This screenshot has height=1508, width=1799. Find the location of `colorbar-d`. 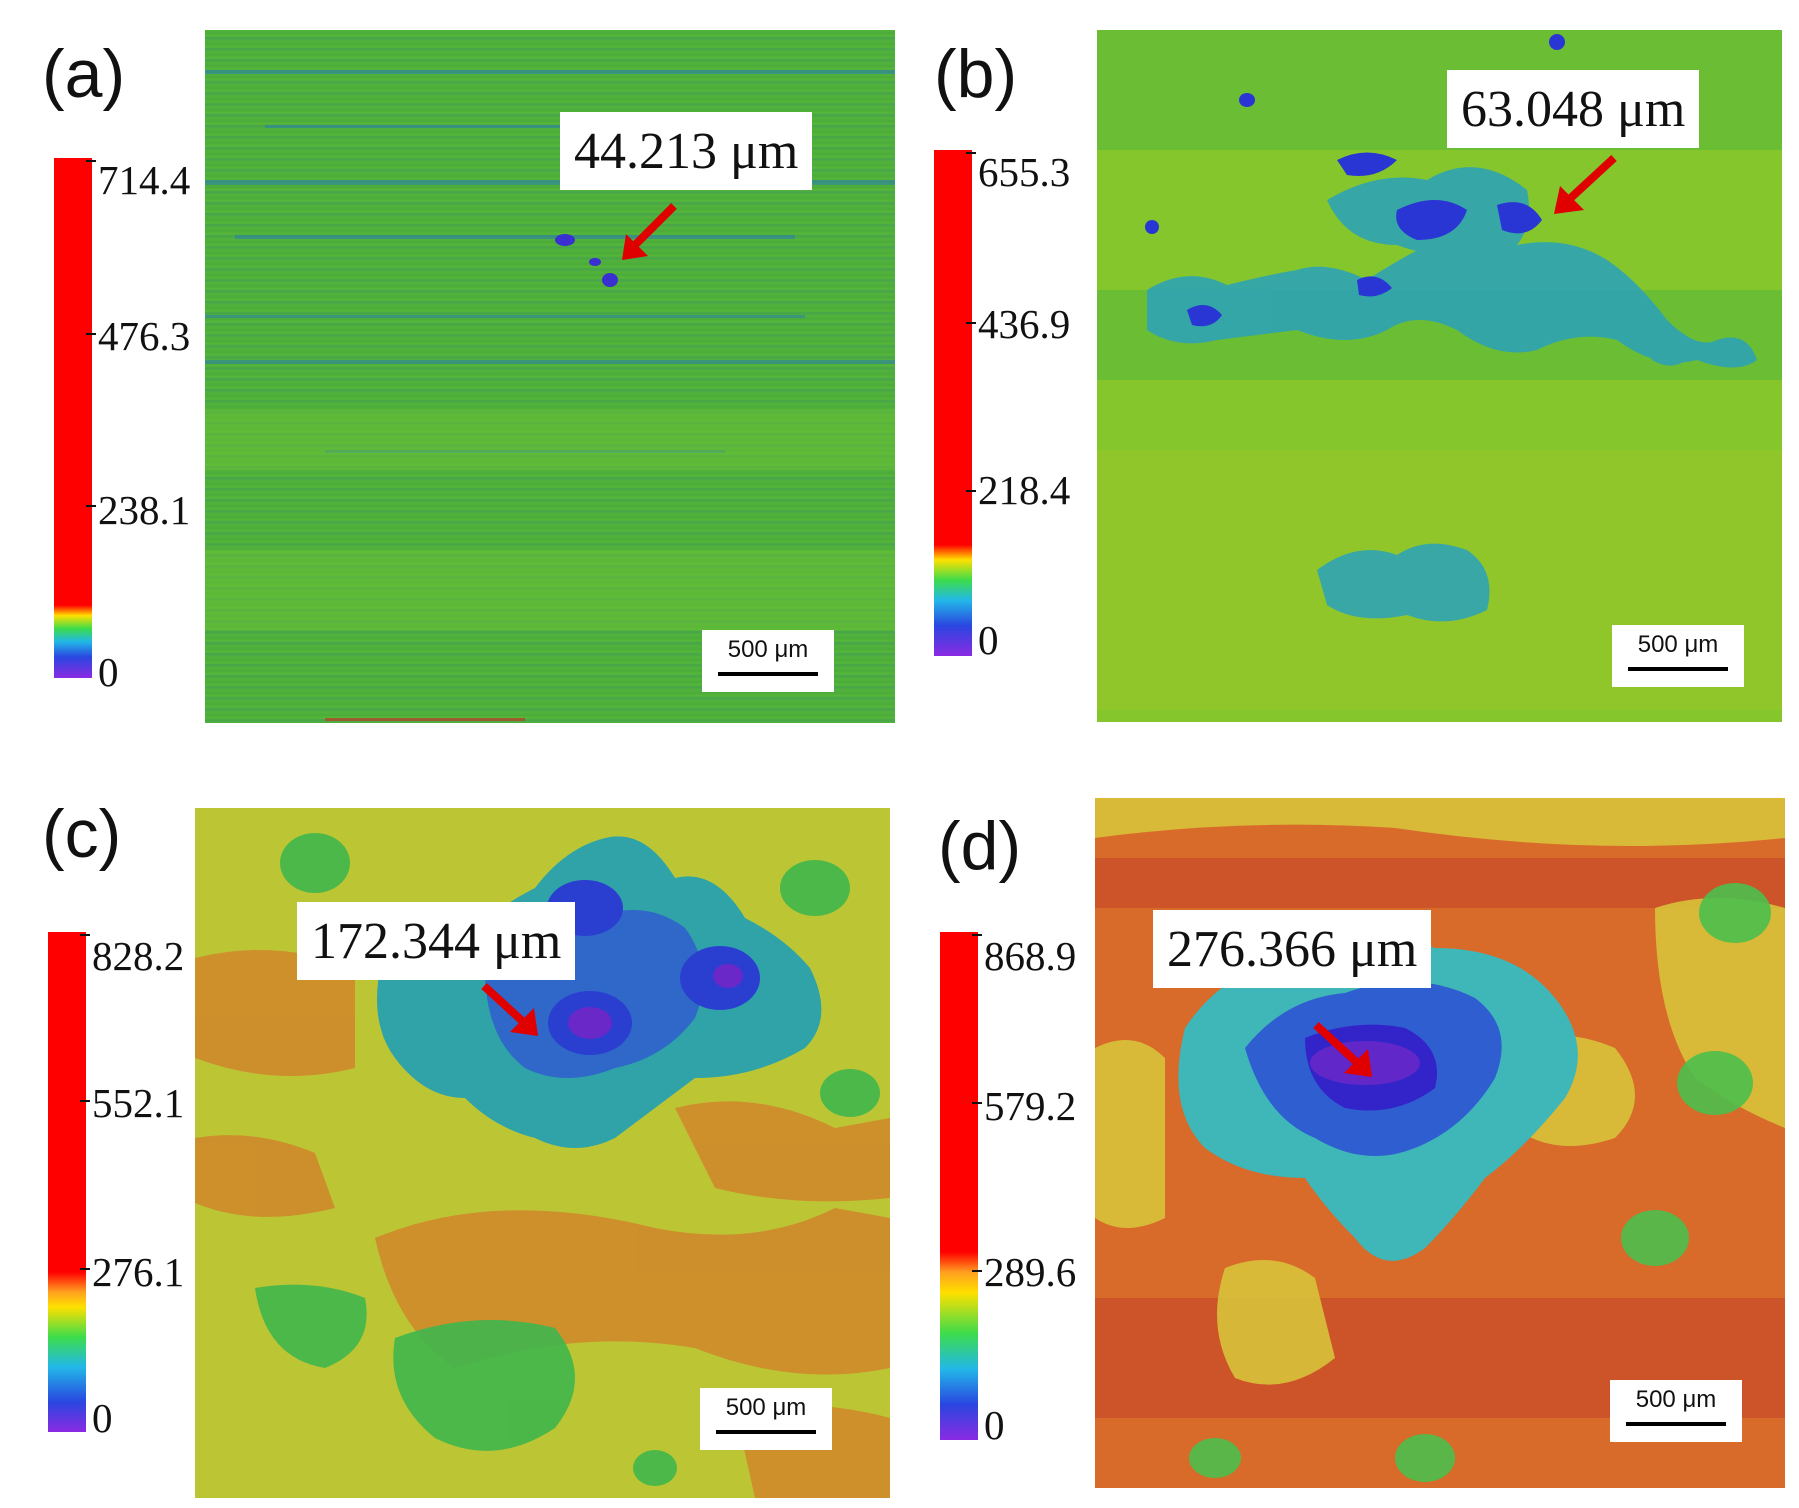

colorbar-d is located at coordinates (959, 1186).